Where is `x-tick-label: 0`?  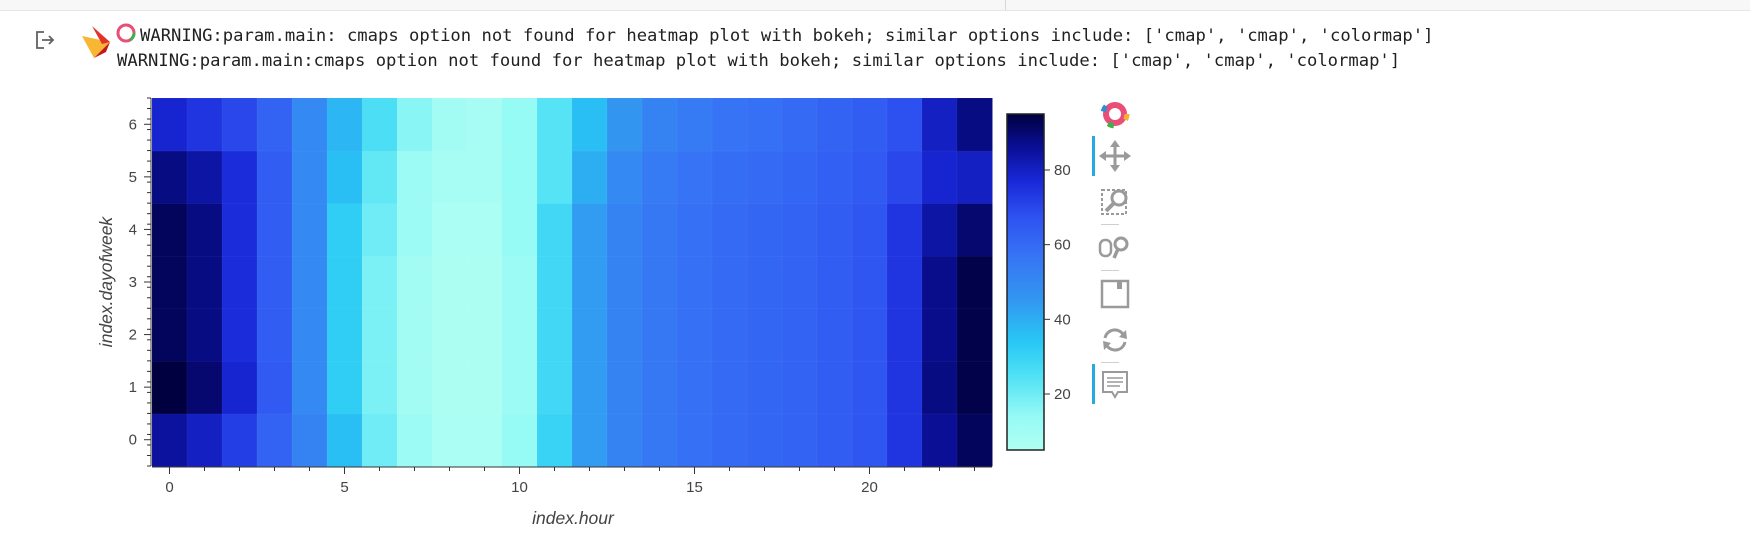 x-tick-label: 0 is located at coordinates (169, 487).